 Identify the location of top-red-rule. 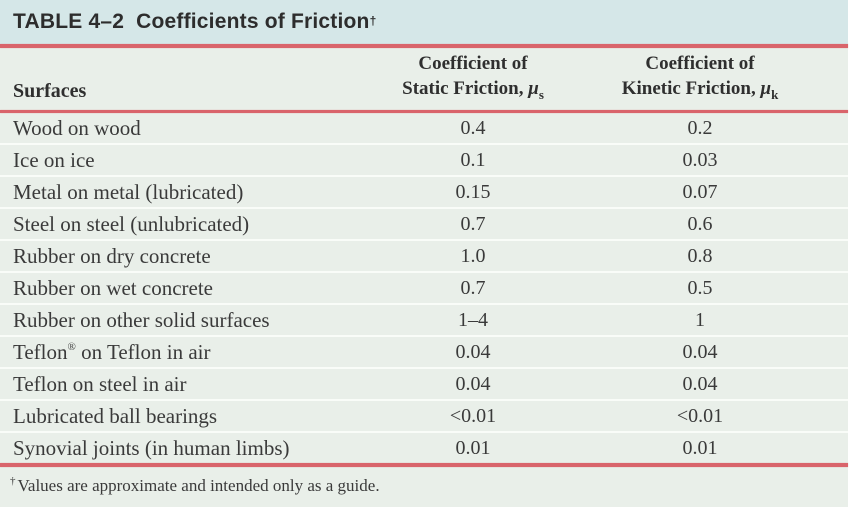
(424, 46).